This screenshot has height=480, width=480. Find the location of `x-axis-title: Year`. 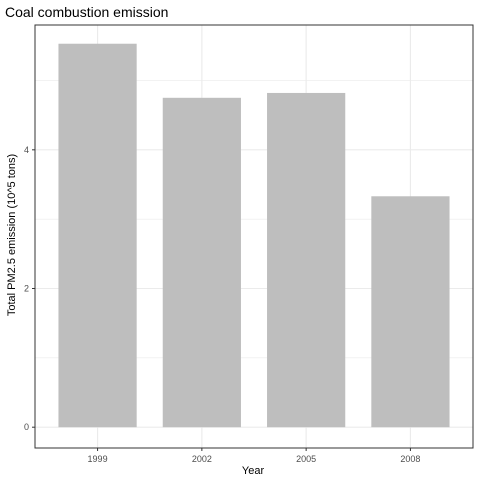

x-axis-title: Year is located at coordinates (253, 471).